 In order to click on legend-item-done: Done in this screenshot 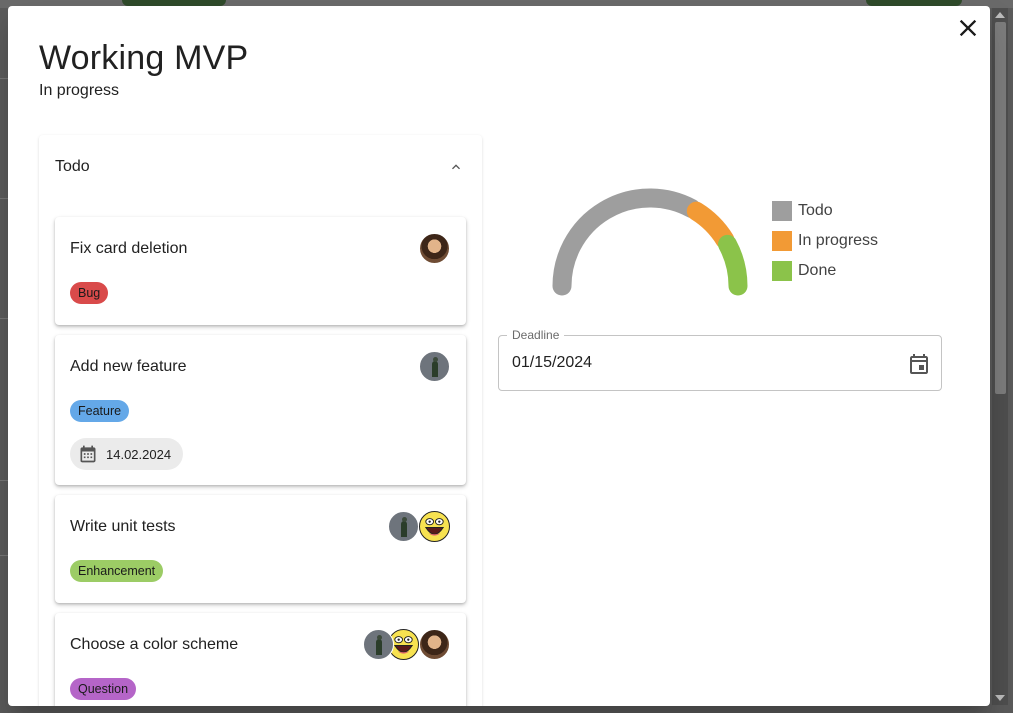, I will do `click(825, 271)`.